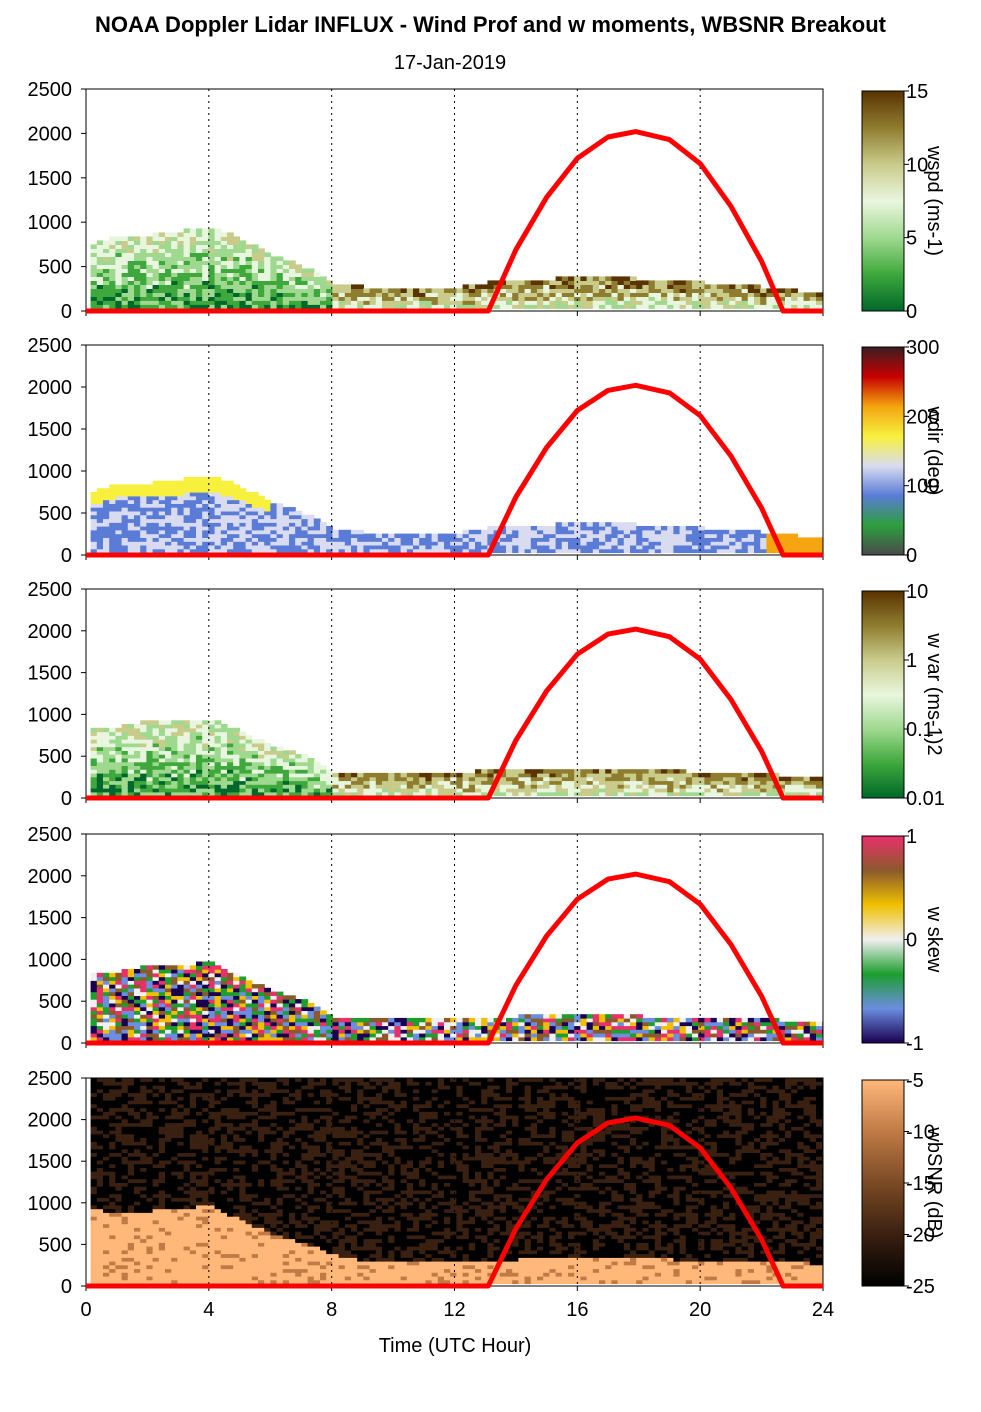 The height and width of the screenshot is (1412, 981). I want to click on colorbar-label: w skew, so click(934, 939).